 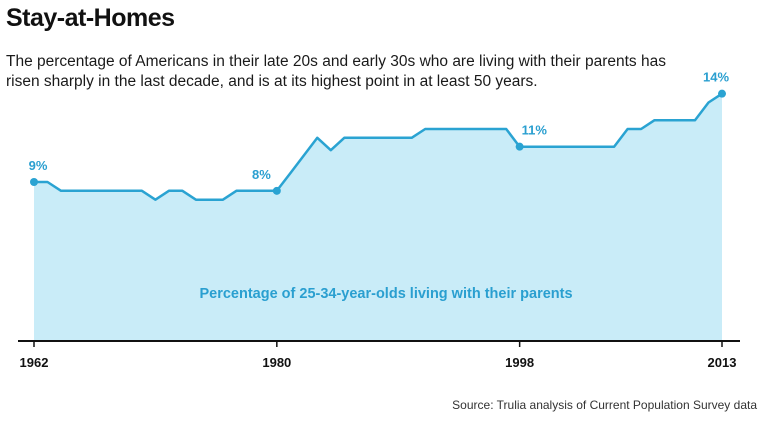 I want to click on x-axis-ticks: 1962 1980 1998 2013, so click(x=378, y=355).